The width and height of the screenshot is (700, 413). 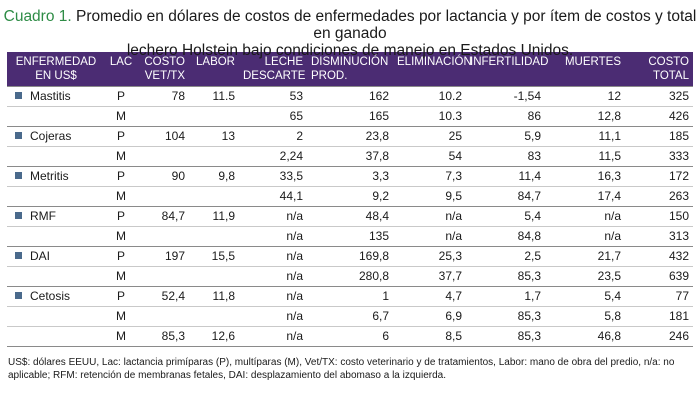 I want to click on disease-name: Cetosis, so click(x=50, y=296).